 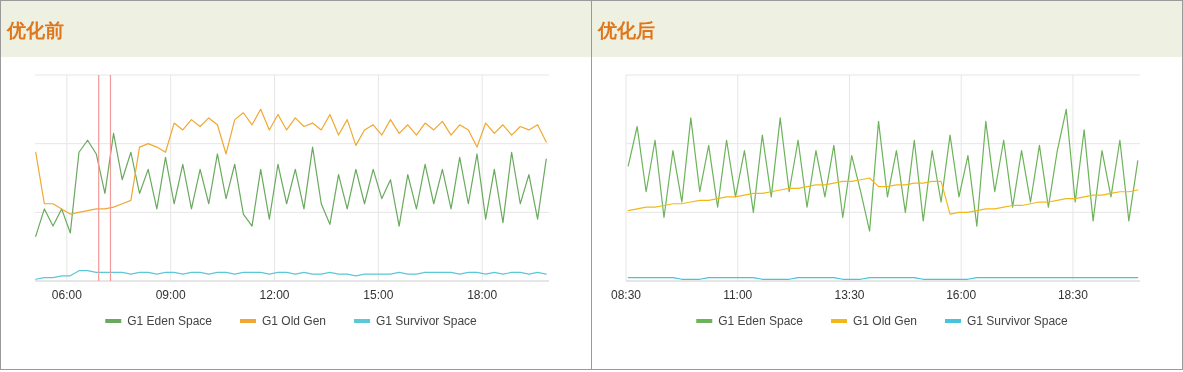 I want to click on x-tick-label: 11:00, so click(x=738, y=295).